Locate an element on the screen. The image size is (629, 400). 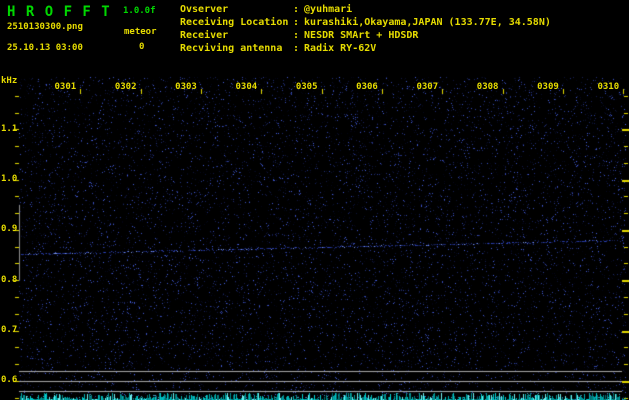
freq-tick-label: 0.7 is located at coordinates (9, 330).